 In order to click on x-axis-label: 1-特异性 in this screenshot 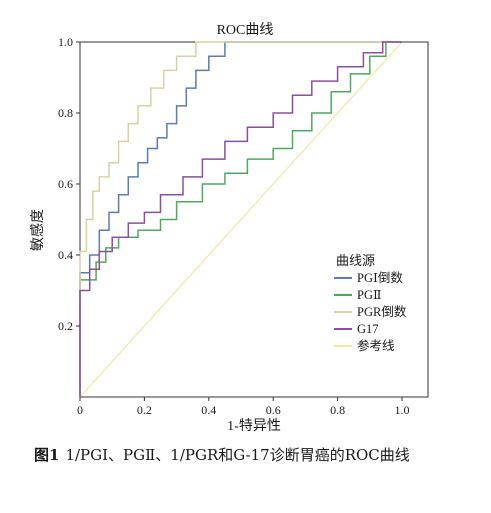, I will do `click(254, 426)`.